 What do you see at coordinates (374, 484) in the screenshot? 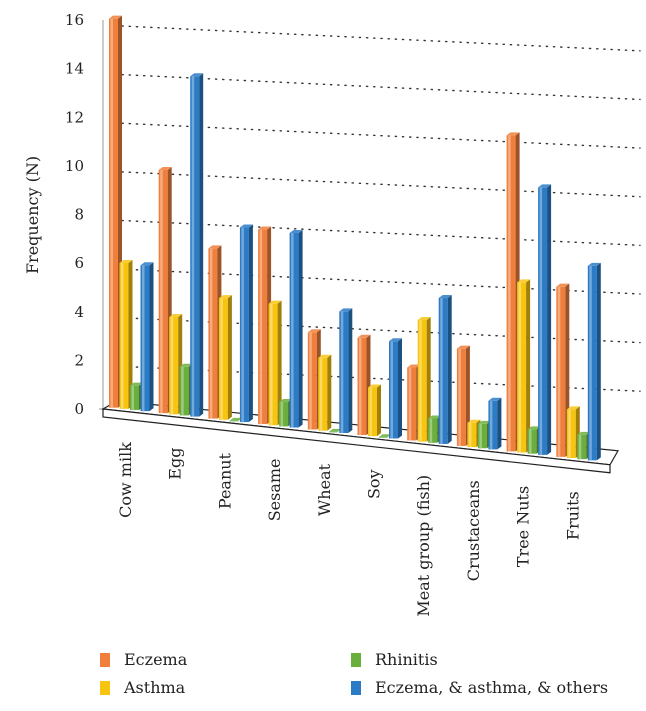
I see `x-tick-label-soy: Soy` at bounding box center [374, 484].